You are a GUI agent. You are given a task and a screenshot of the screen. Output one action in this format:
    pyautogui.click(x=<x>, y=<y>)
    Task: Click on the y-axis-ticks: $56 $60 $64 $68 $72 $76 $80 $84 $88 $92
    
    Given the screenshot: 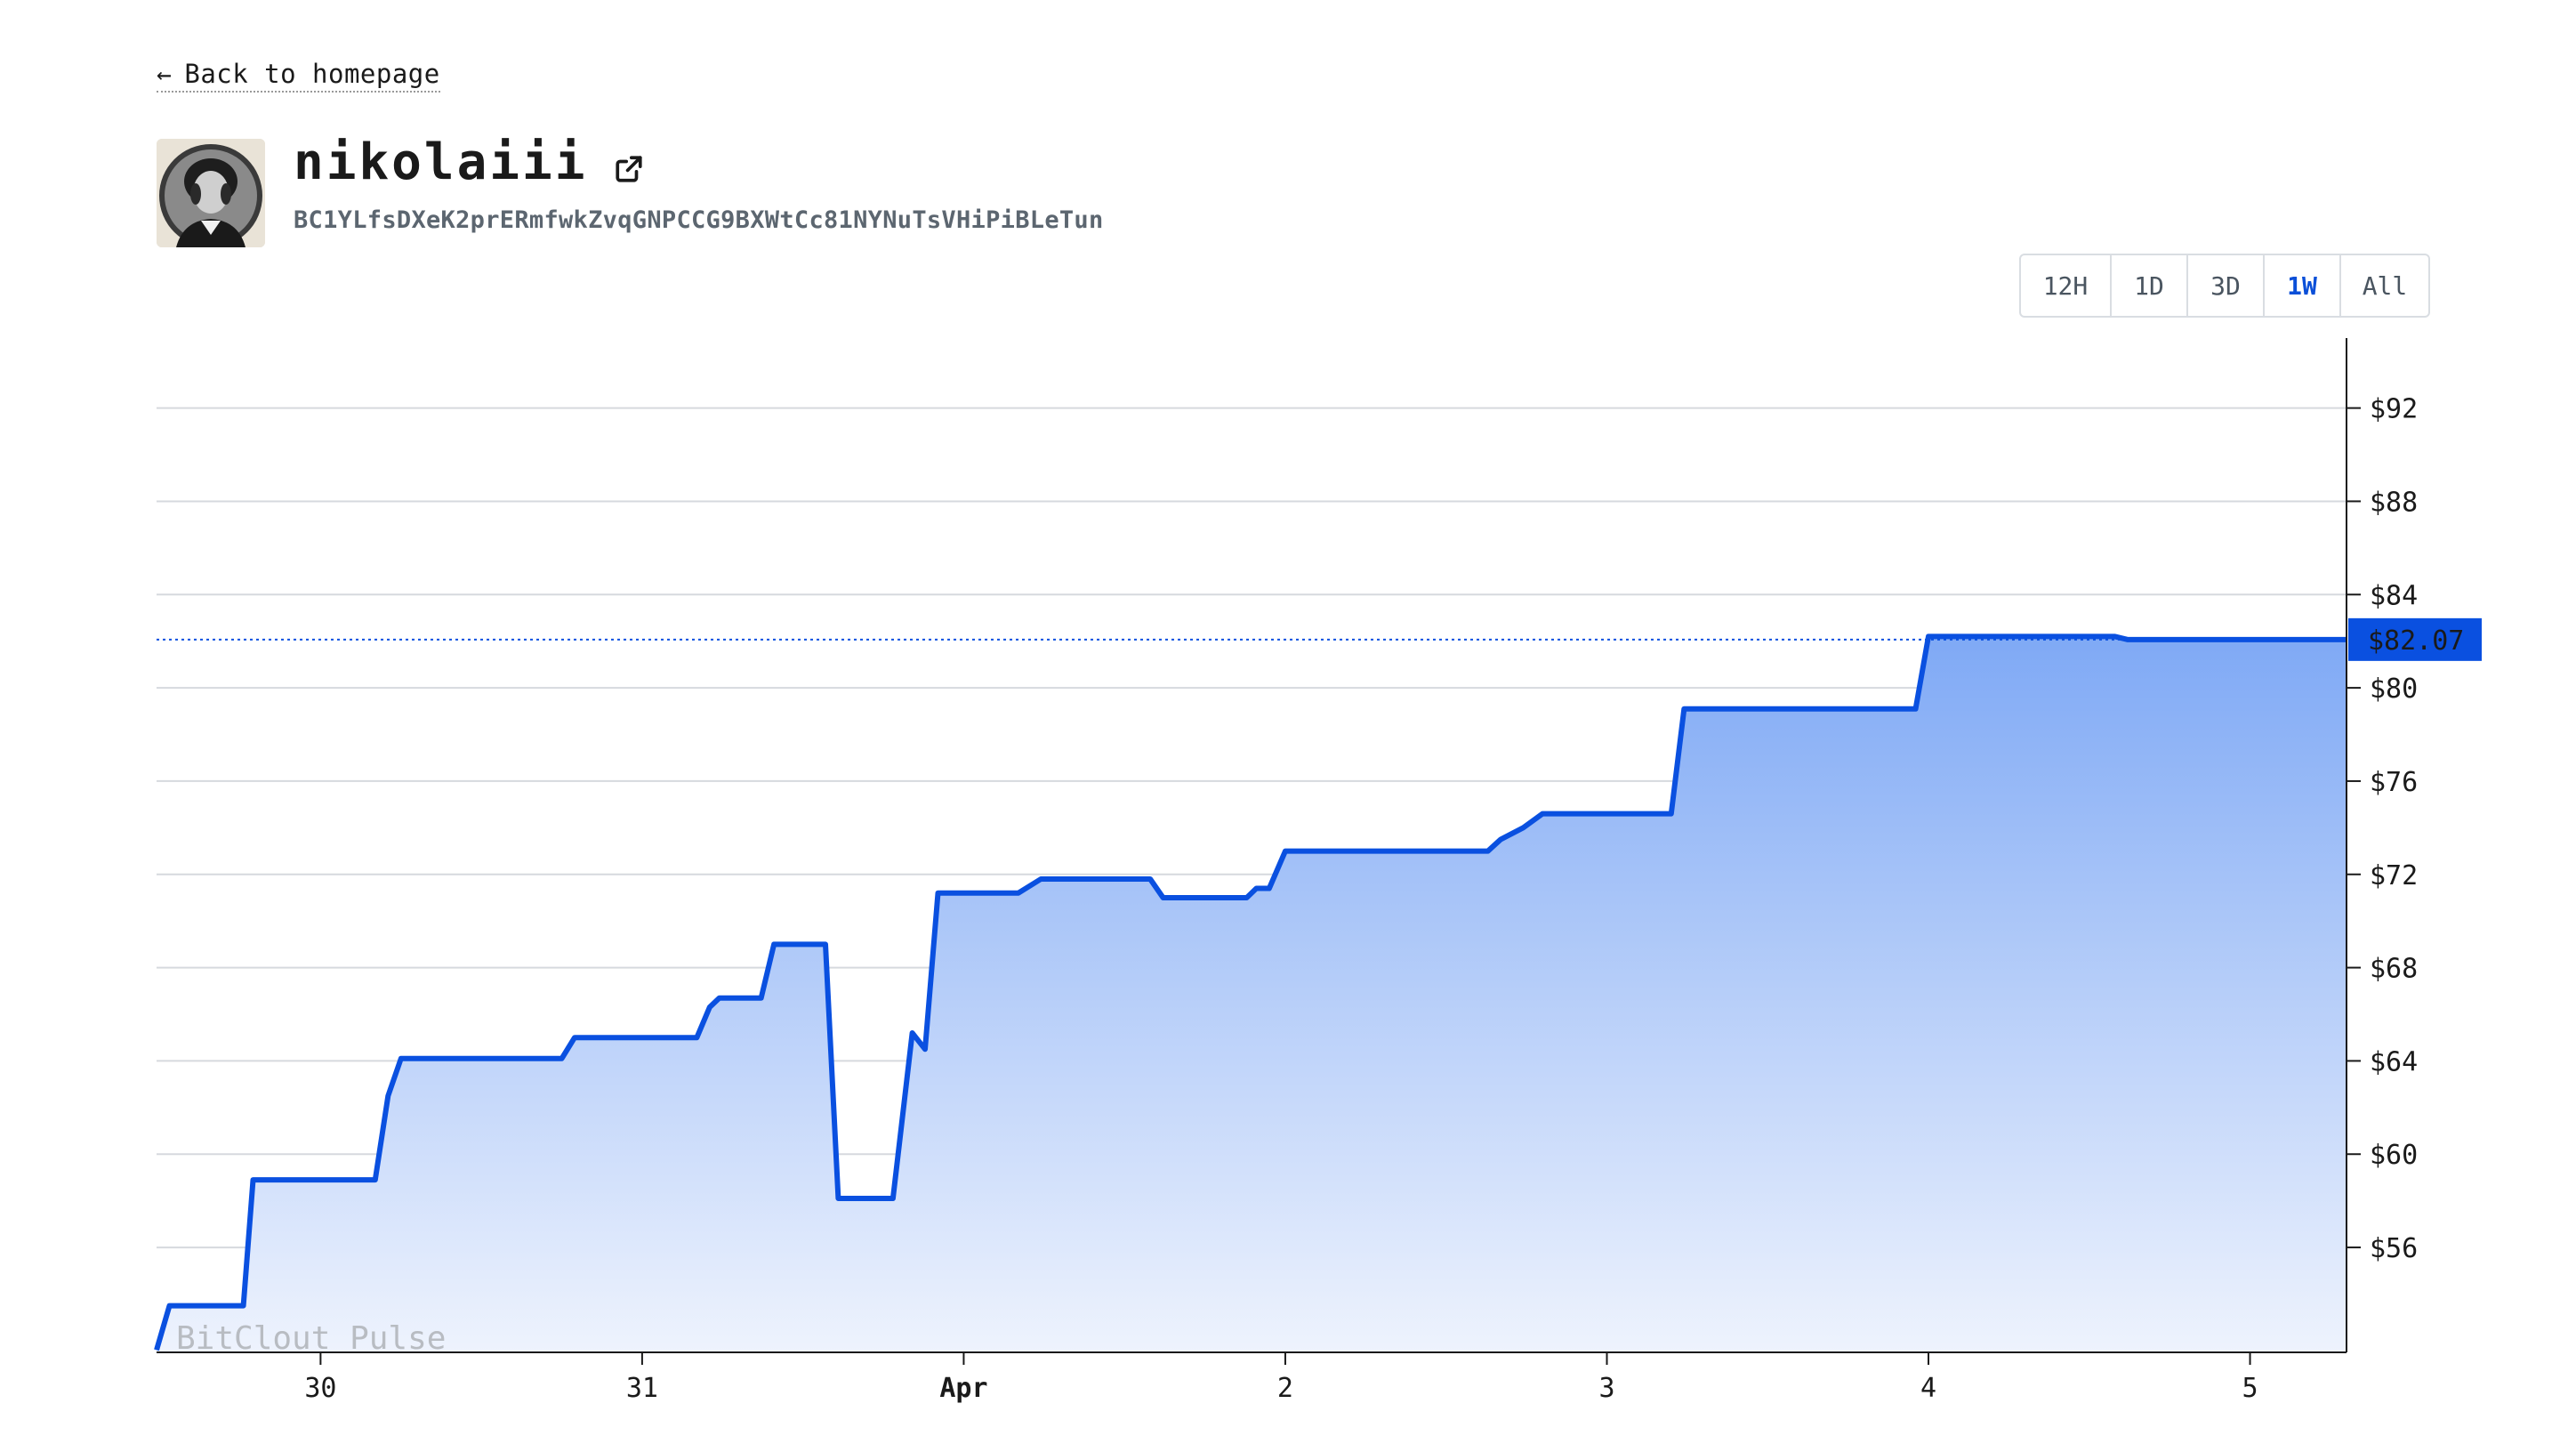 What is the action you would take?
    pyautogui.click(x=2382, y=829)
    